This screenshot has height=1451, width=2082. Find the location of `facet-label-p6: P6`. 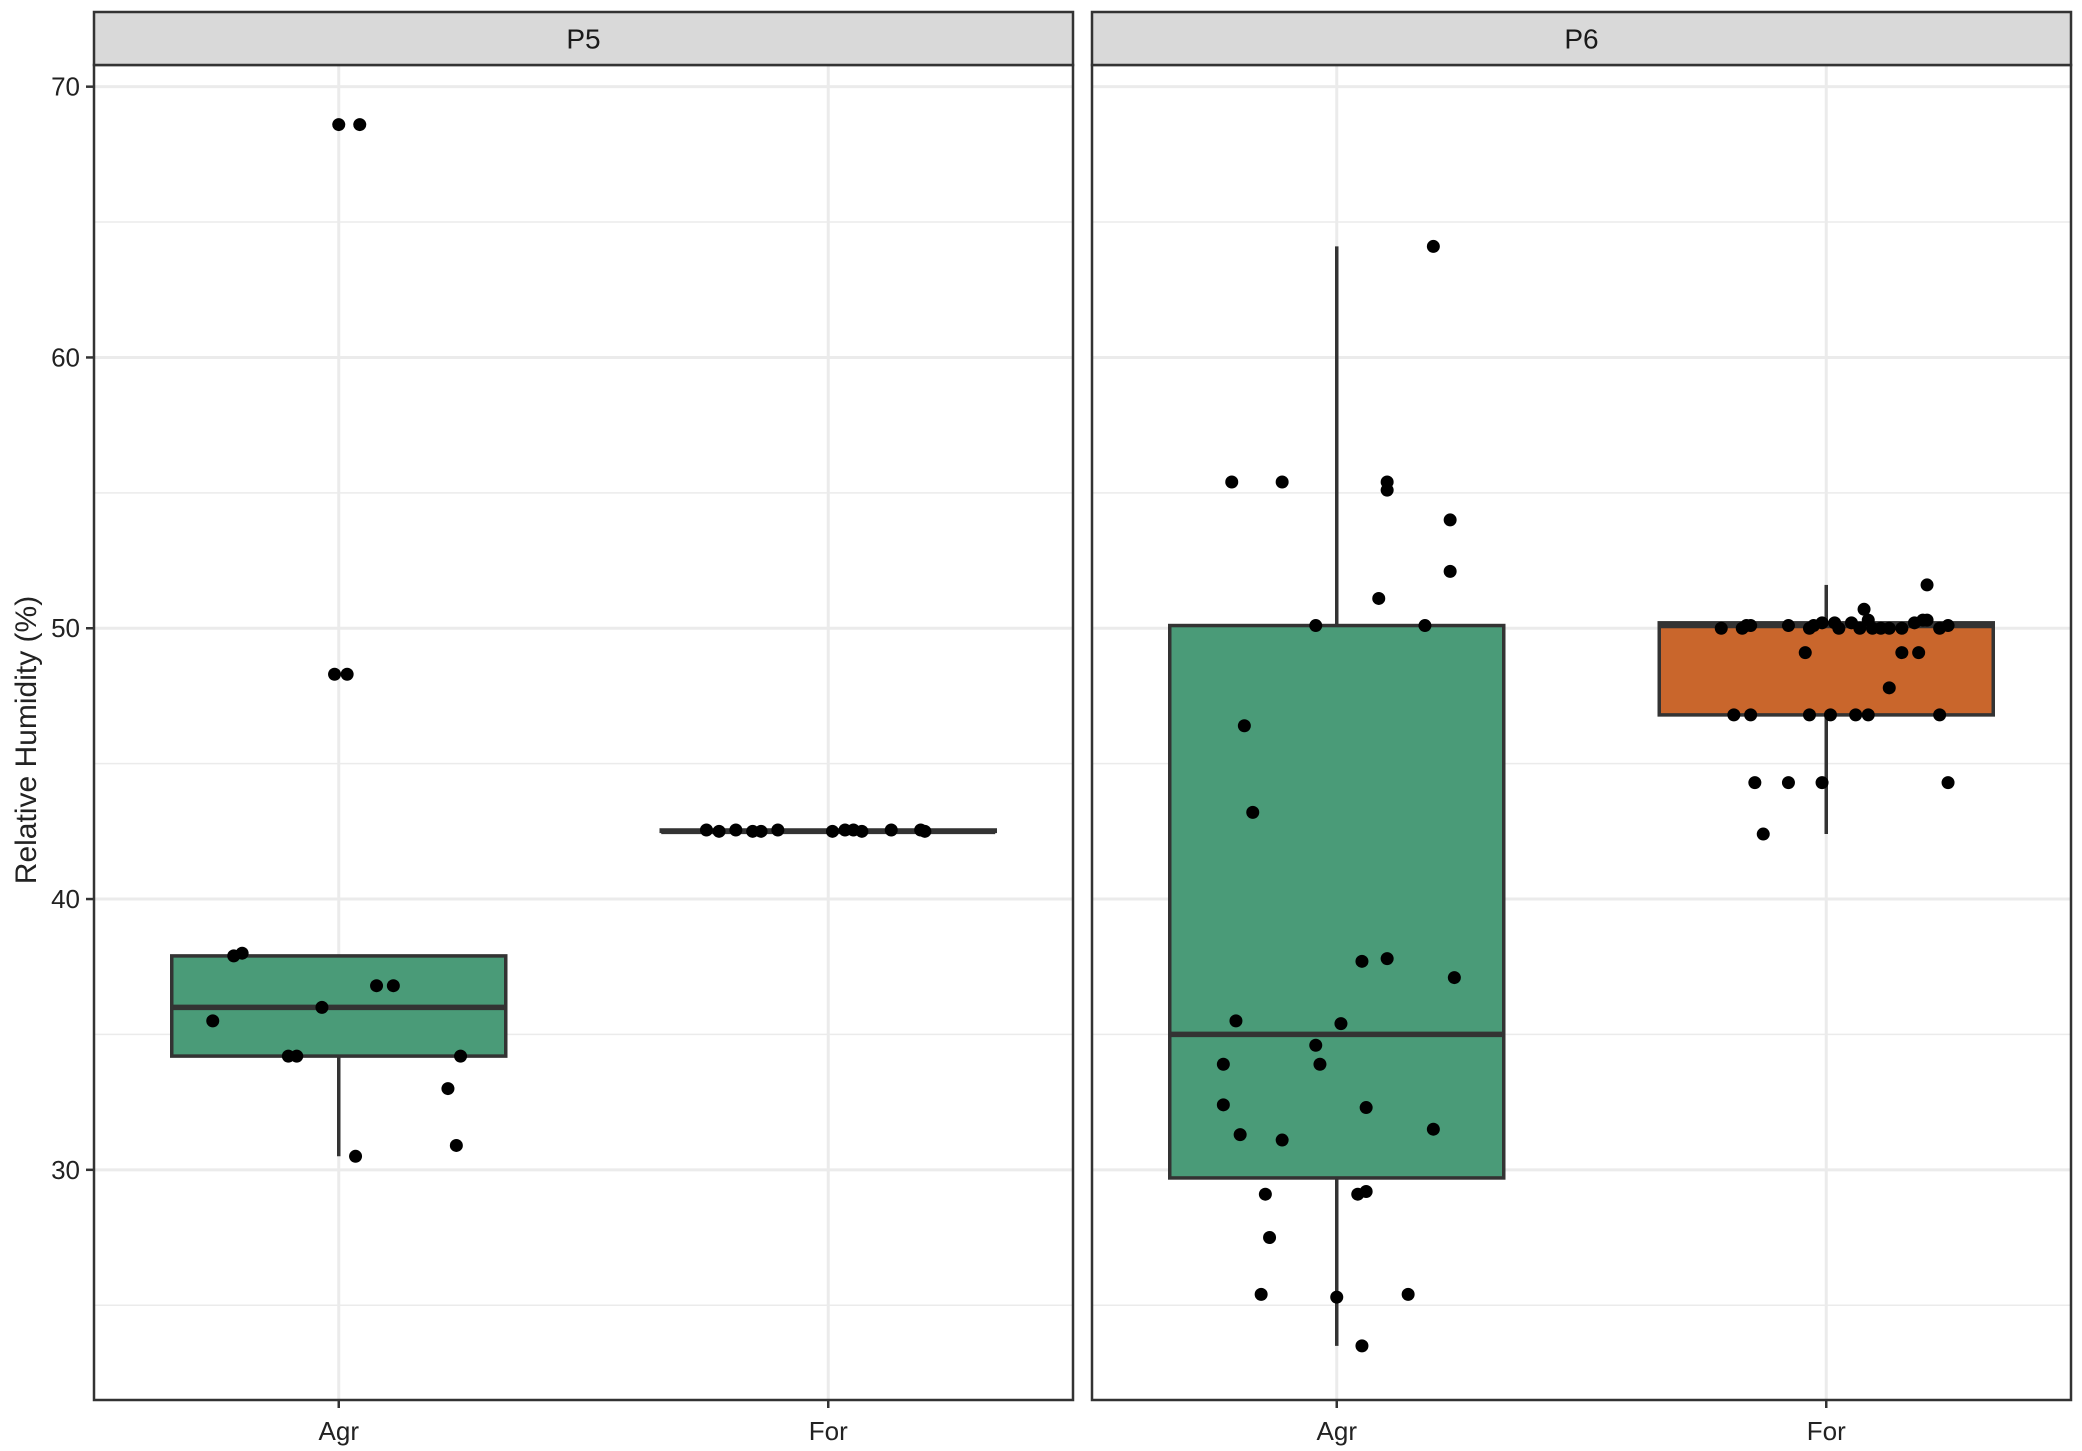

facet-label-p6: P6 is located at coordinates (1581, 39).